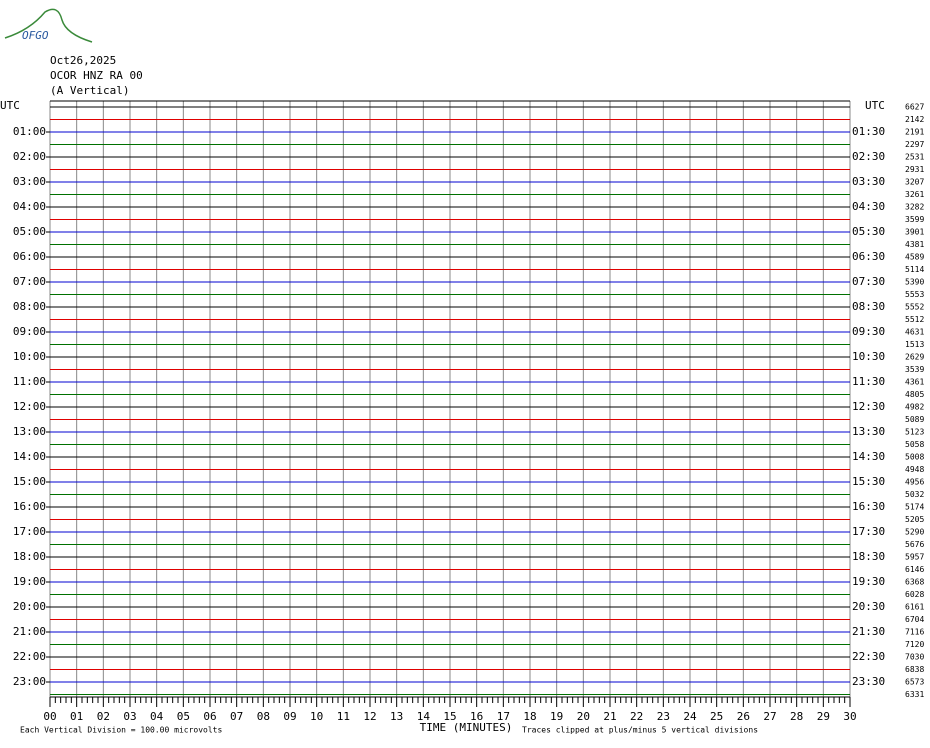  What do you see at coordinates (29, 431) in the screenshot?
I see `hour-label: 13:00` at bounding box center [29, 431].